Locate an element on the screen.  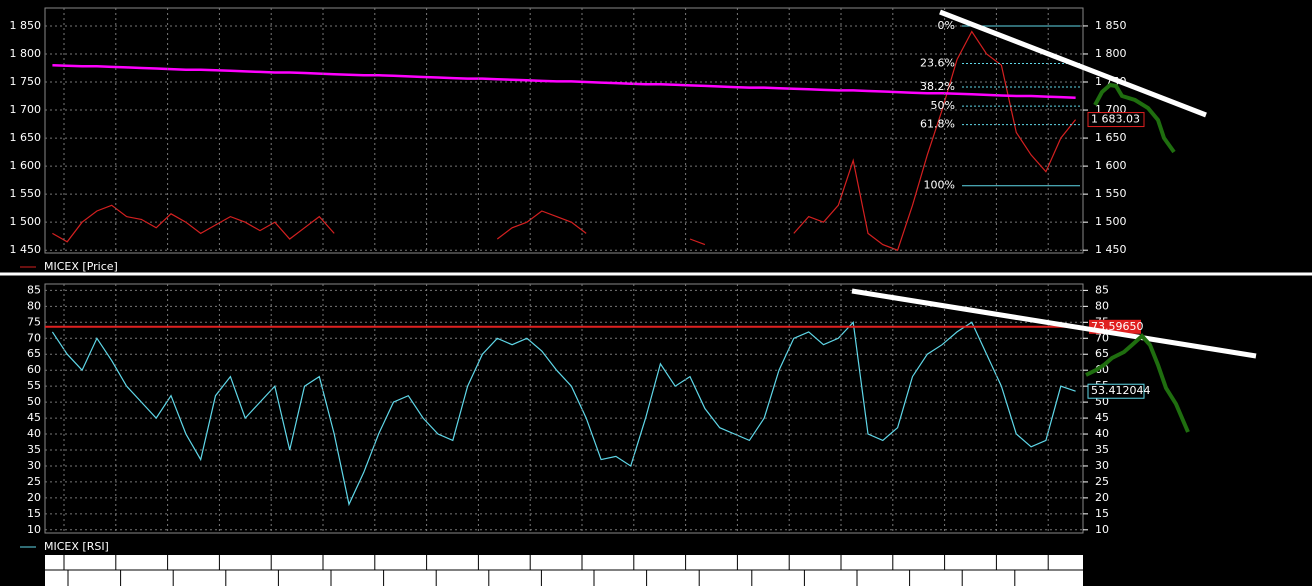
y-tick-label: 25 is located at coordinates (34, 481).